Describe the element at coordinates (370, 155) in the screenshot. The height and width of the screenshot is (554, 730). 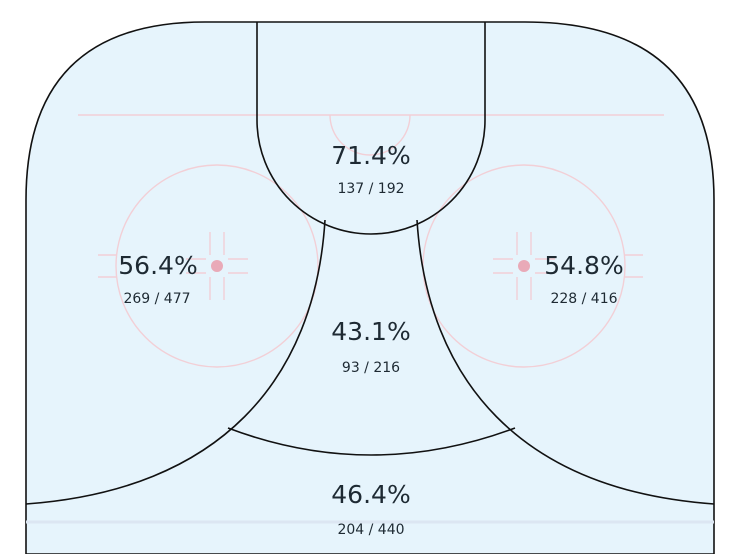
I see `slot-top-pct: 71.4%` at that location.